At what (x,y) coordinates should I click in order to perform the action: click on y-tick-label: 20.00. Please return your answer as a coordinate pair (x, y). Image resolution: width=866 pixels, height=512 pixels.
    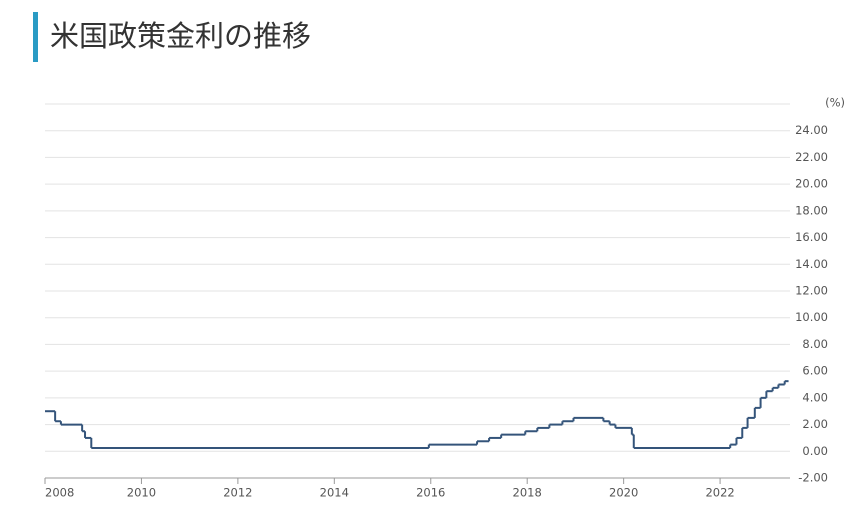
    Looking at the image, I should click on (811, 184).